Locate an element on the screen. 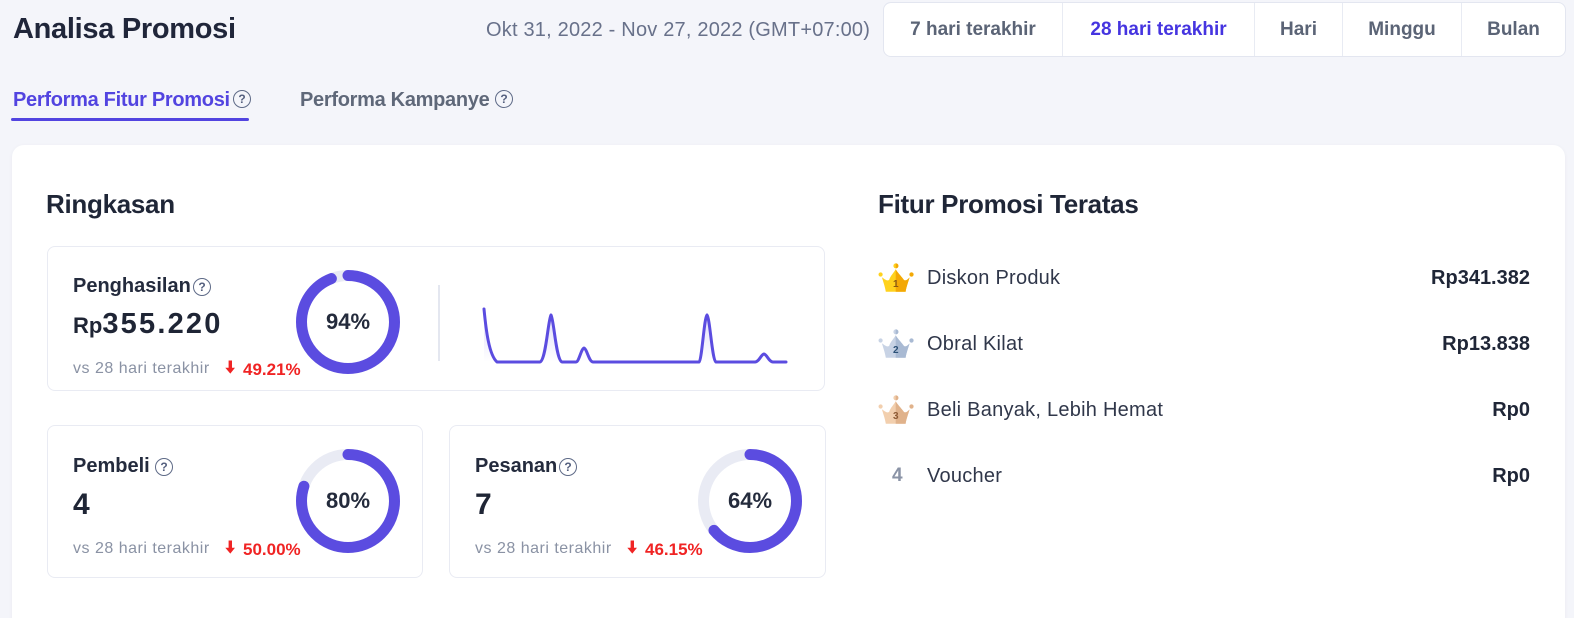 Image resolution: width=1574 pixels, height=618 pixels. svg-text: 94% is located at coordinates (348, 321).